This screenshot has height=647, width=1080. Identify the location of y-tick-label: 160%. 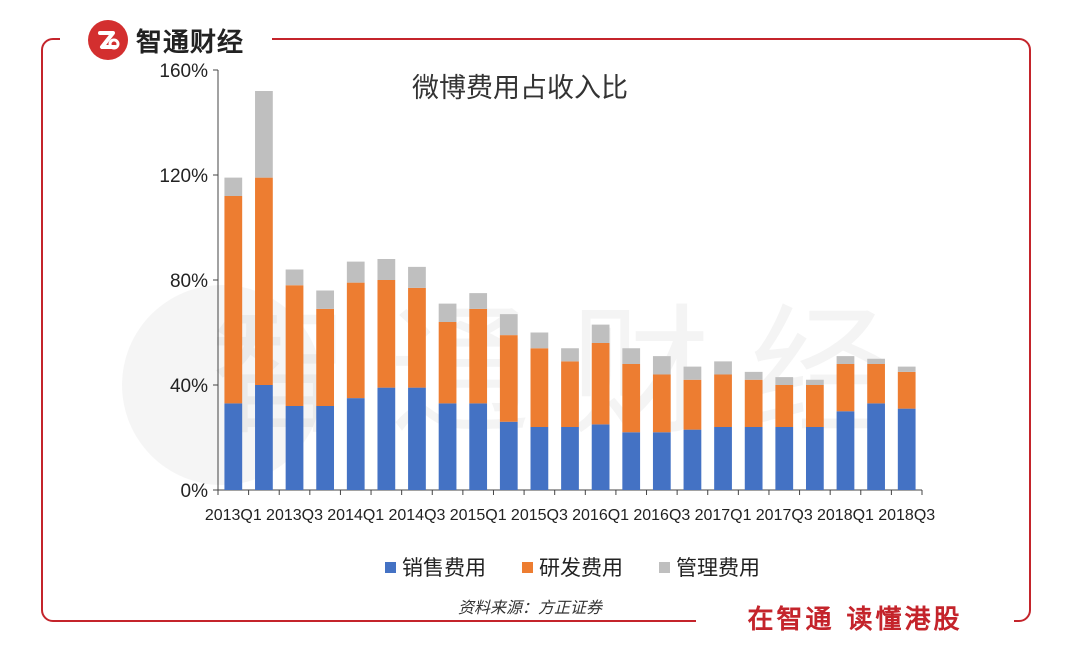
(183, 71).